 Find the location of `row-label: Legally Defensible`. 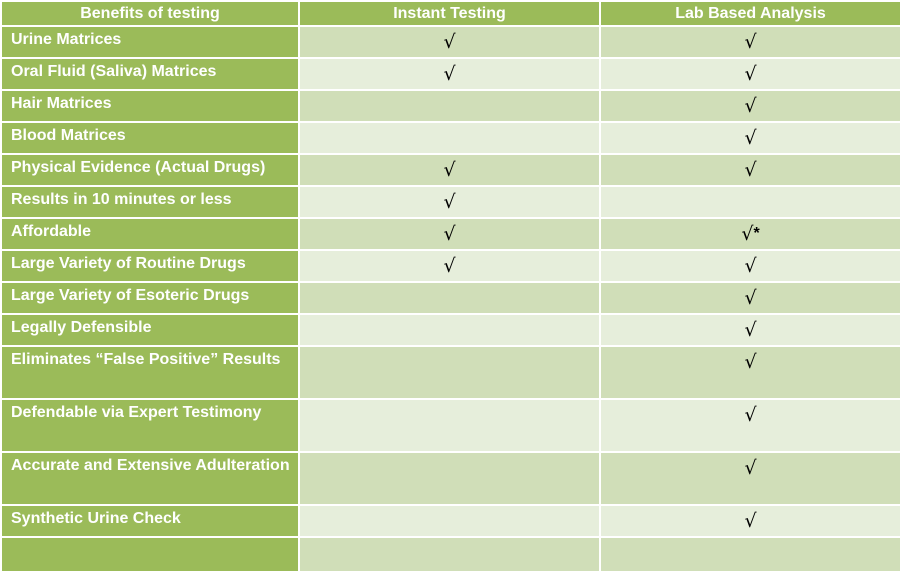

row-label: Legally Defensible is located at coordinates (150, 330).